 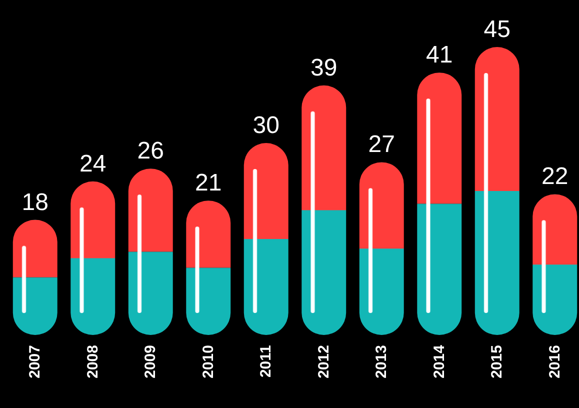 What do you see at coordinates (208, 183) in the screenshot?
I see `data-label: 21` at bounding box center [208, 183].